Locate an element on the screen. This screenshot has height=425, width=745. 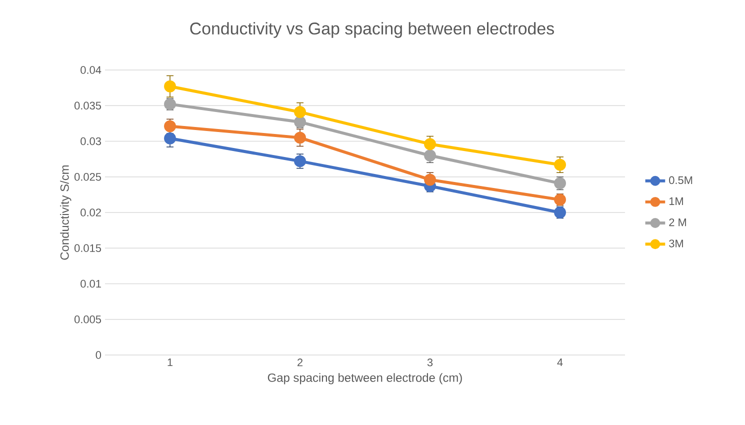
x-tick-label: 4 is located at coordinates (560, 362).